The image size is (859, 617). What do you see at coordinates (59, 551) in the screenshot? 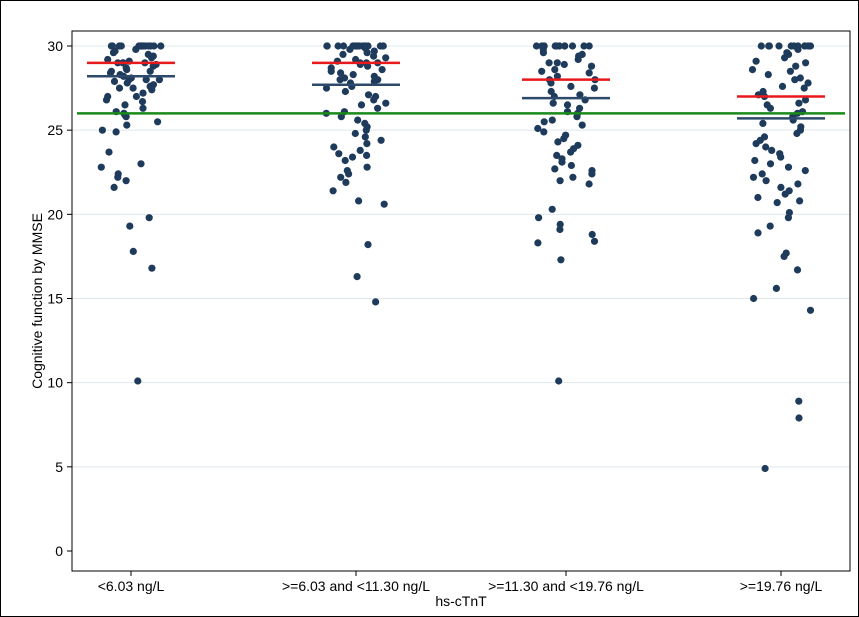
I see `y-tick-label: 0` at bounding box center [59, 551].